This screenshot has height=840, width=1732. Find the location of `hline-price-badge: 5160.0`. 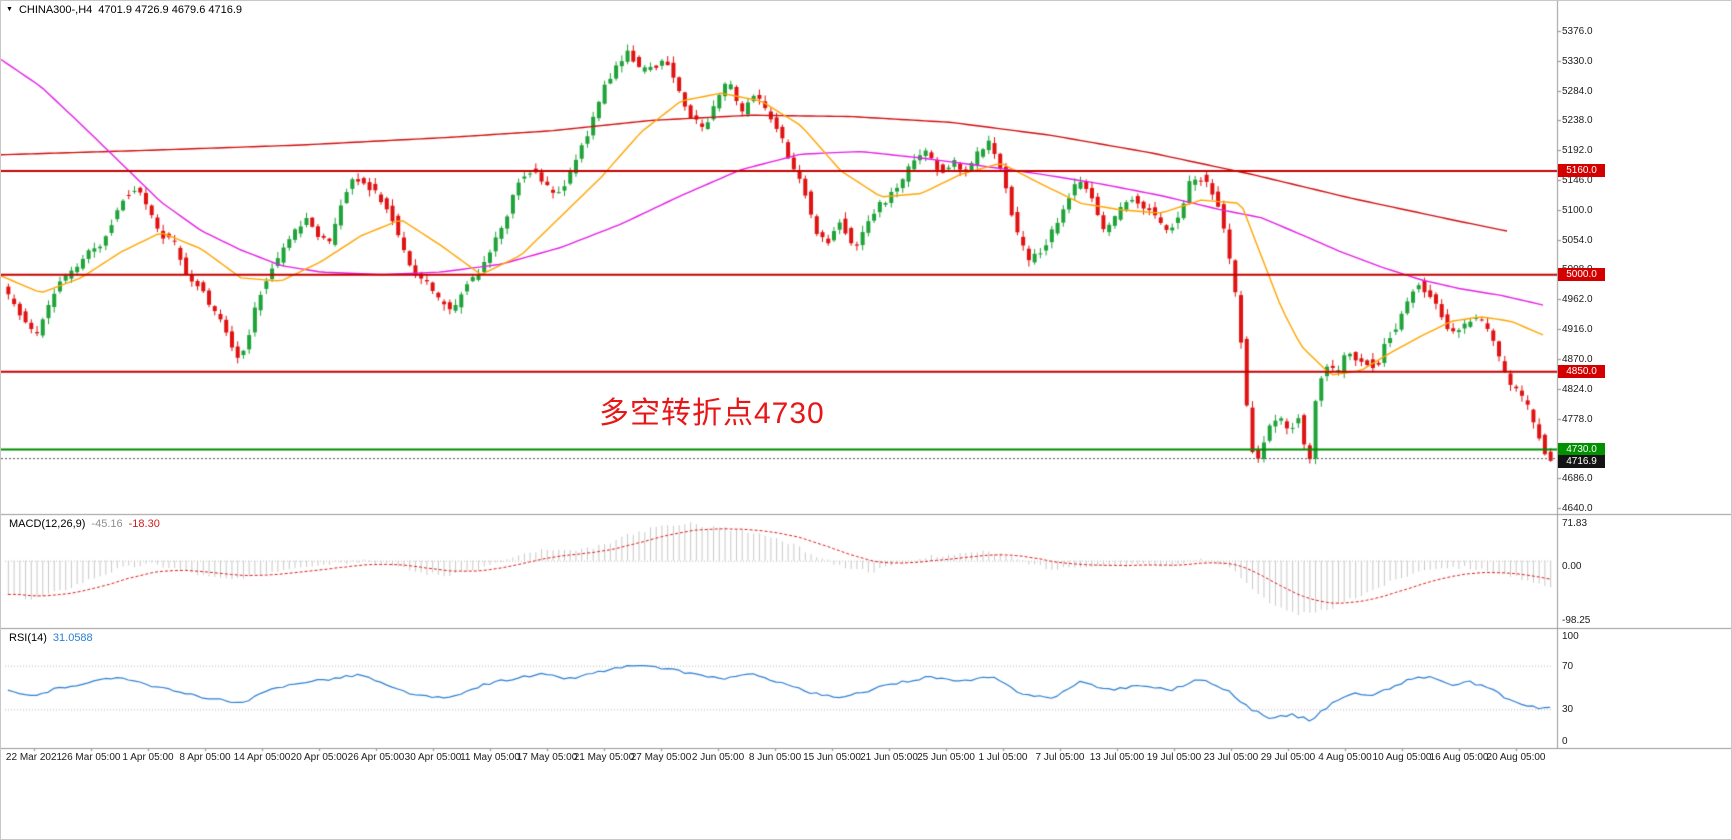

hline-price-badge: 5160.0 is located at coordinates (1581, 171).